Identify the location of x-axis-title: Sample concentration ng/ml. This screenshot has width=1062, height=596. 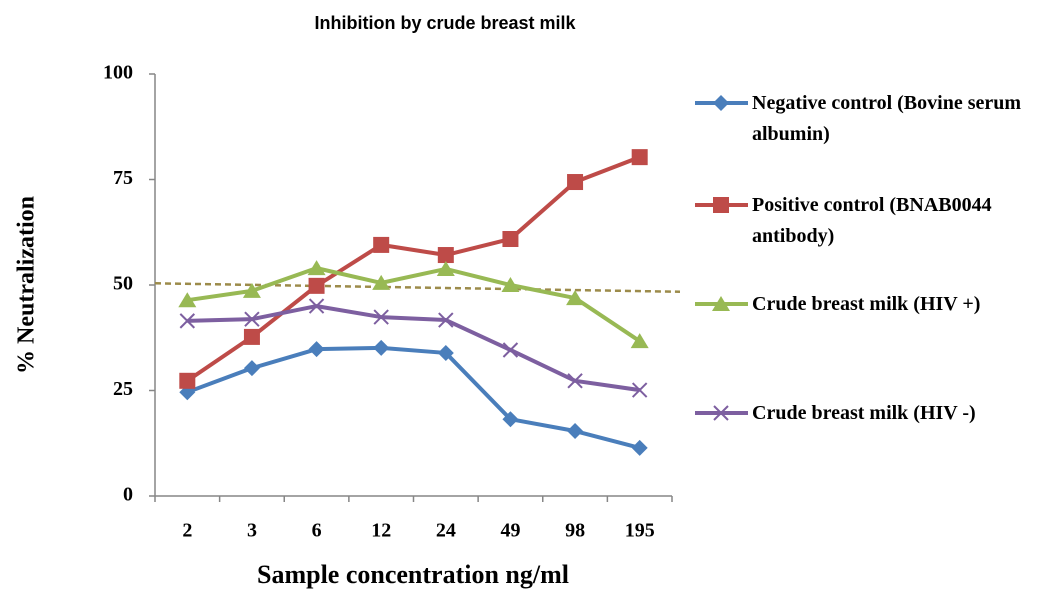
(413, 574).